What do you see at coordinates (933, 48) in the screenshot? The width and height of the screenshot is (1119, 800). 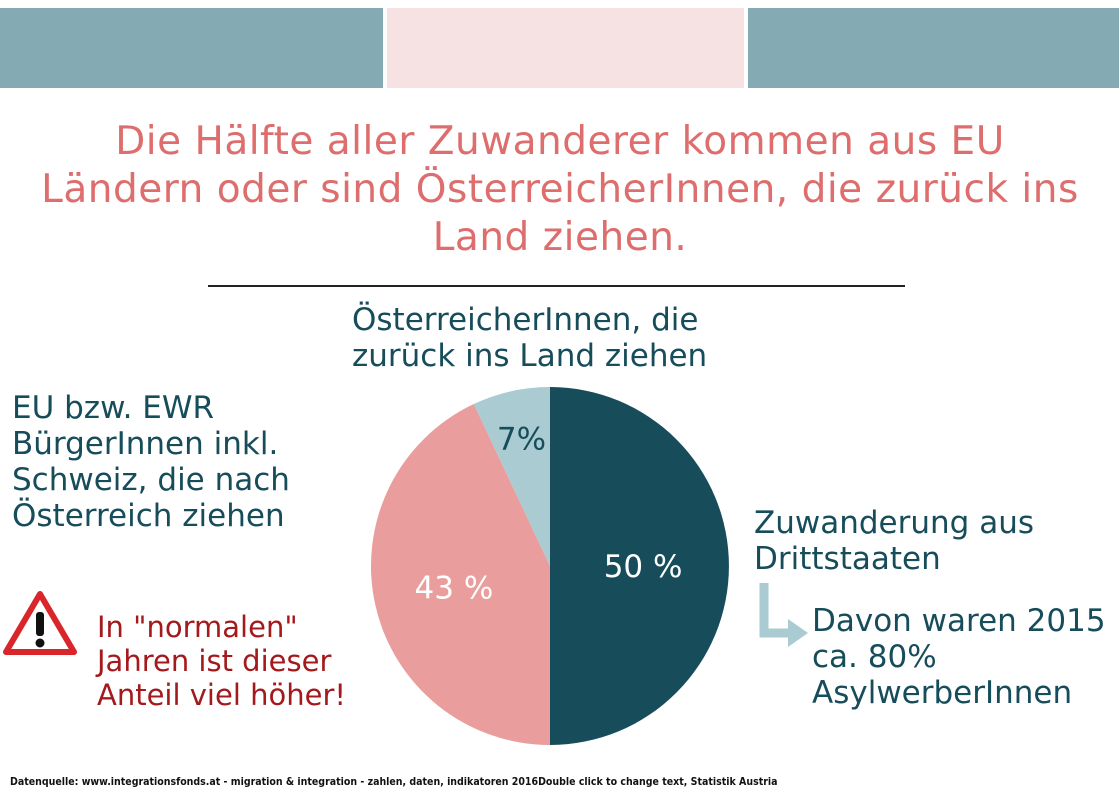 I see `header-band-right` at bounding box center [933, 48].